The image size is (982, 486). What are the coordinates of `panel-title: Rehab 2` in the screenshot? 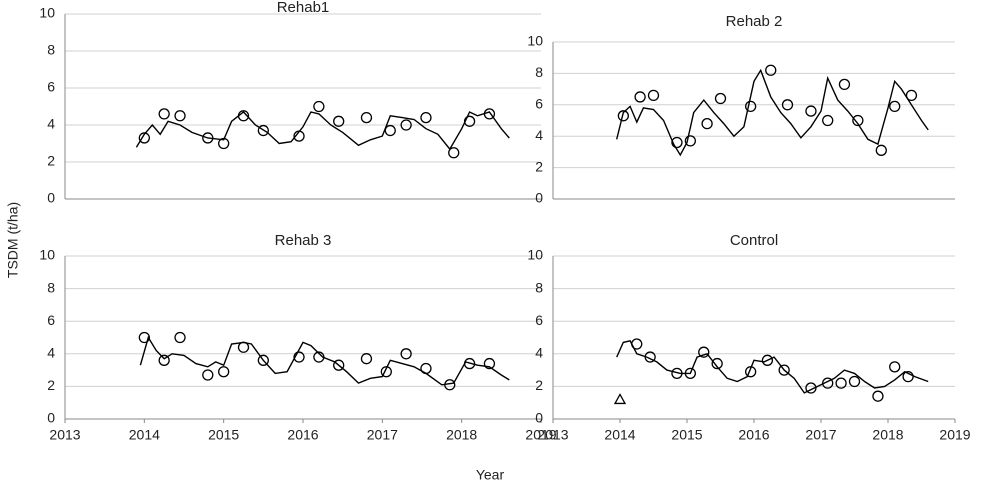 It's located at (754, 21).